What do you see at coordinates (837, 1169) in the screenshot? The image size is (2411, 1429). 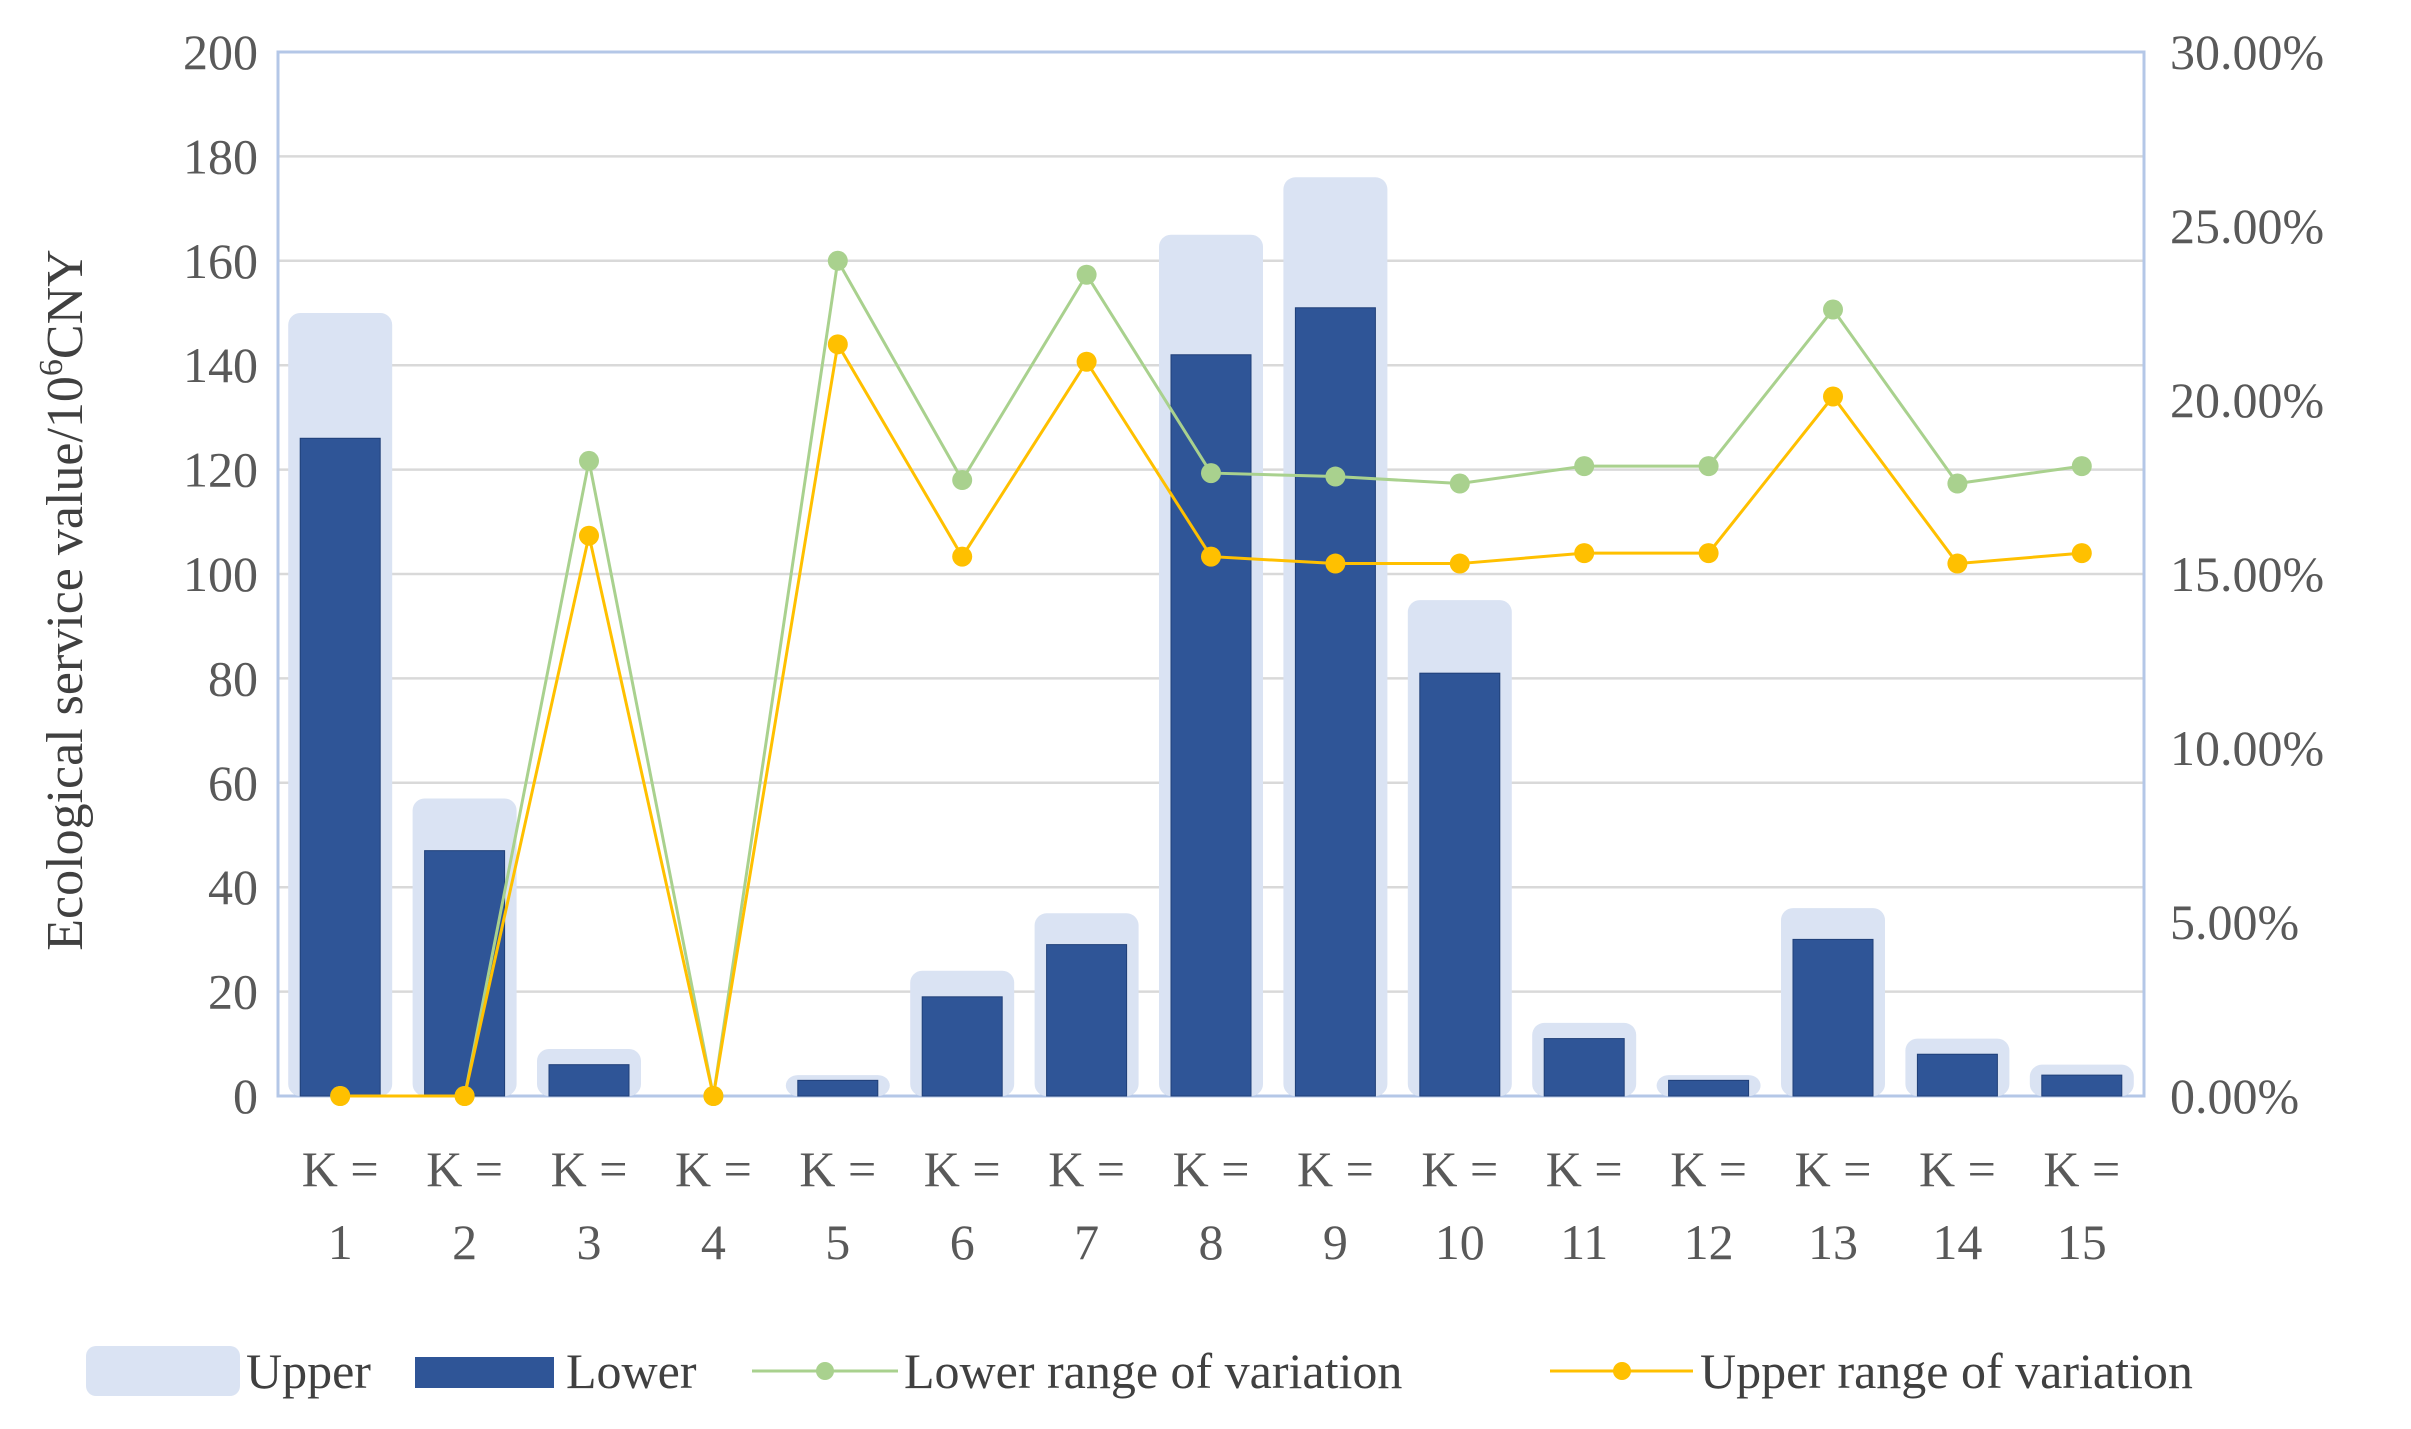 I see `x-tick-label-5-line1: K =` at bounding box center [837, 1169].